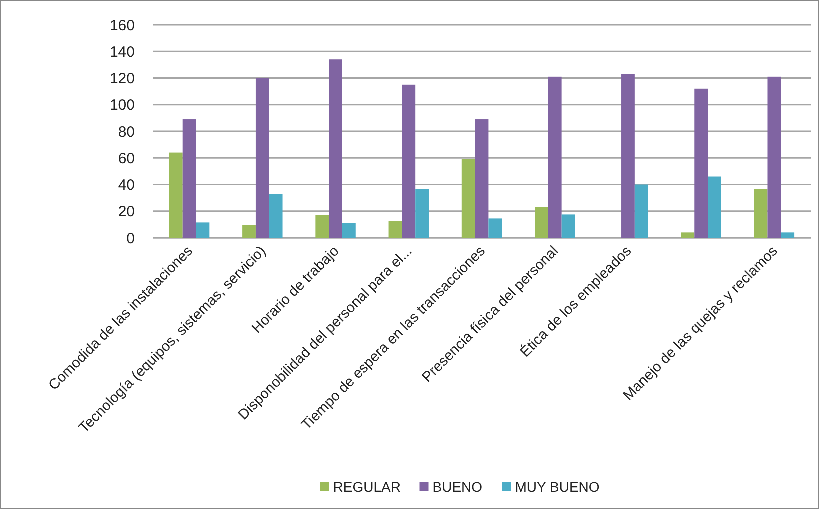 The image size is (819, 509). Describe the element at coordinates (126, 132) in the screenshot. I see `y-tick-label: 80` at that location.